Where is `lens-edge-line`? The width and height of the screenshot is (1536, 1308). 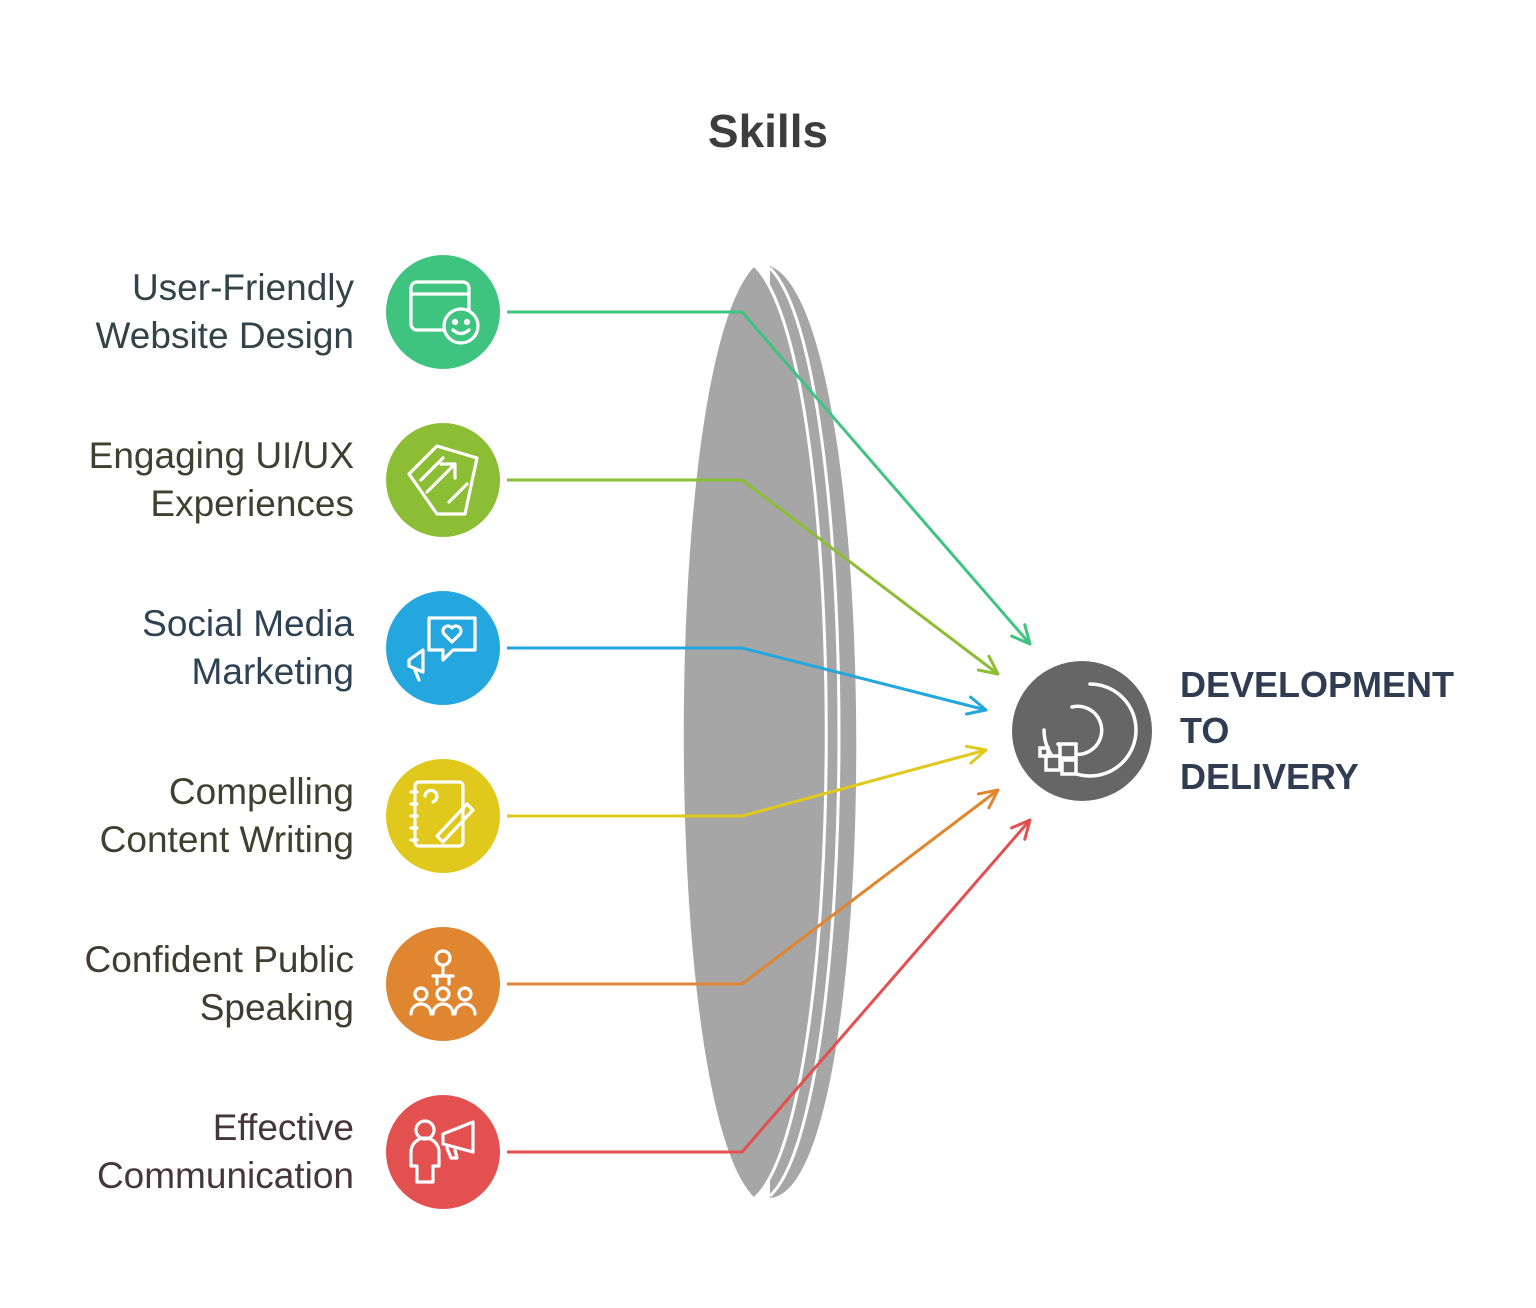
lens-edge-line is located at coordinates (790, 732).